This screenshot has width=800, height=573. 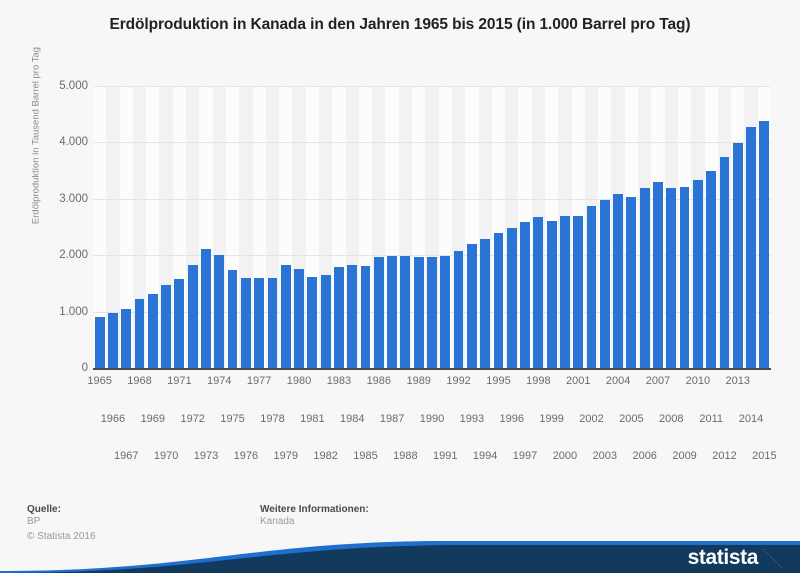 I want to click on x-tick-label: 1994, so click(x=485, y=456).